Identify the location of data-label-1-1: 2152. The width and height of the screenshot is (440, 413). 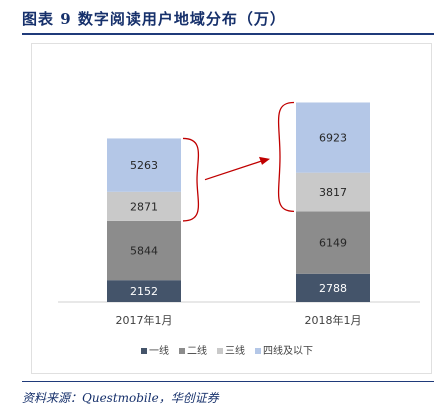
(144, 291).